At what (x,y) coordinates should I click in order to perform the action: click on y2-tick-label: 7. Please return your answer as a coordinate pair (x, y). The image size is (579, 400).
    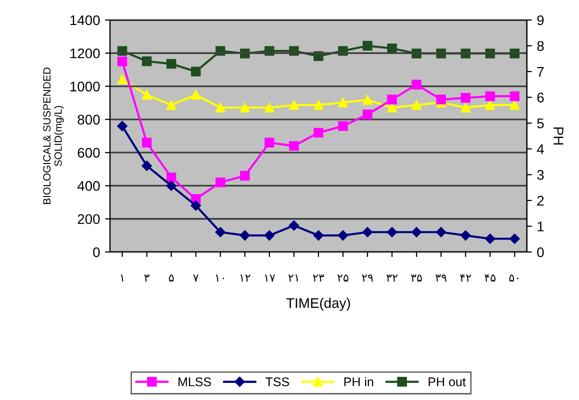
    Looking at the image, I should click on (540, 72).